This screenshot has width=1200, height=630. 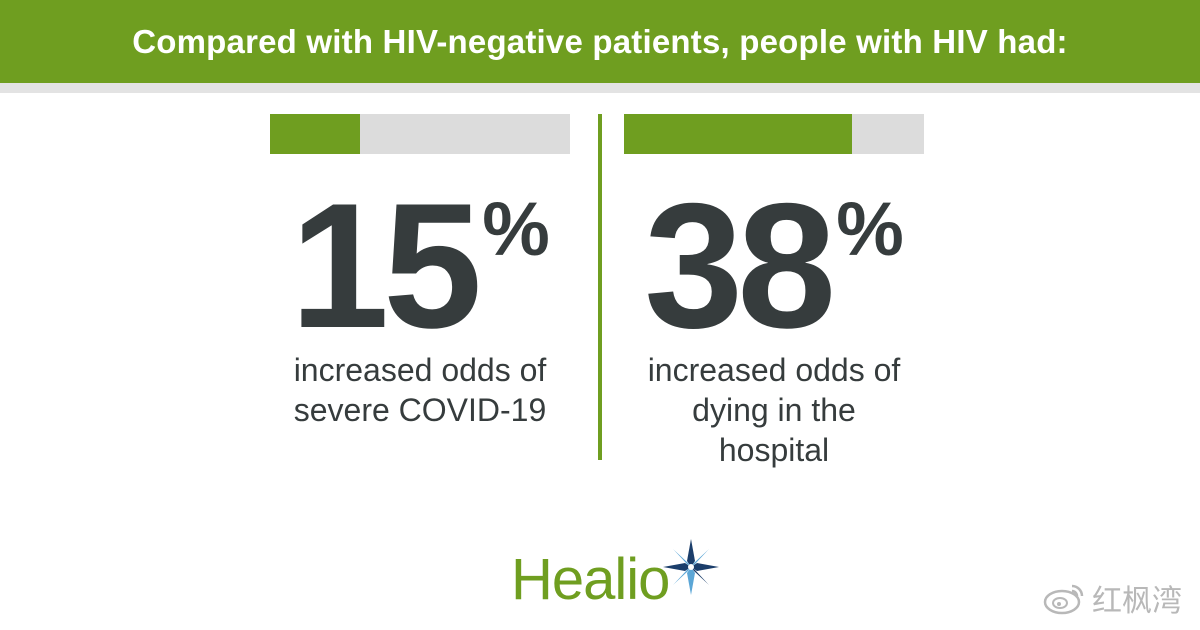 I want to click on stat-number: 15 %, so click(x=420, y=265).